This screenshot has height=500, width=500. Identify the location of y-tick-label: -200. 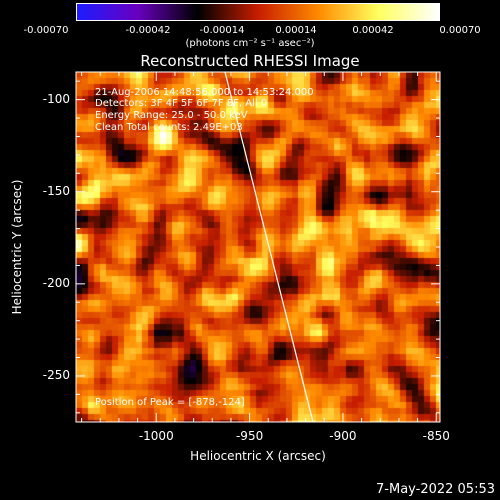
(56, 282).